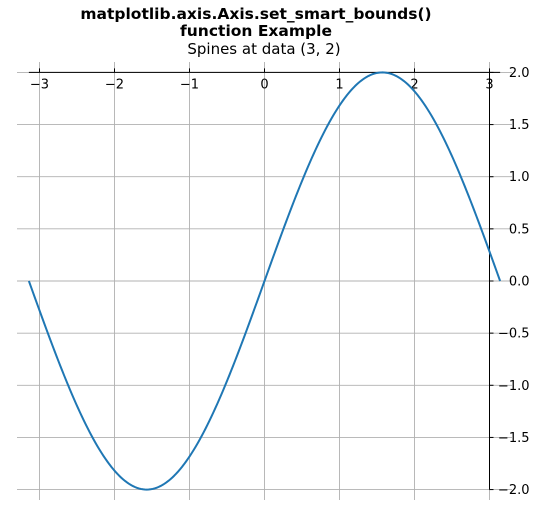  What do you see at coordinates (256, 14) in the screenshot?
I see `chart-title-line-1: matplotlib.axis.Axis.set_smart_bounds()` at bounding box center [256, 14].